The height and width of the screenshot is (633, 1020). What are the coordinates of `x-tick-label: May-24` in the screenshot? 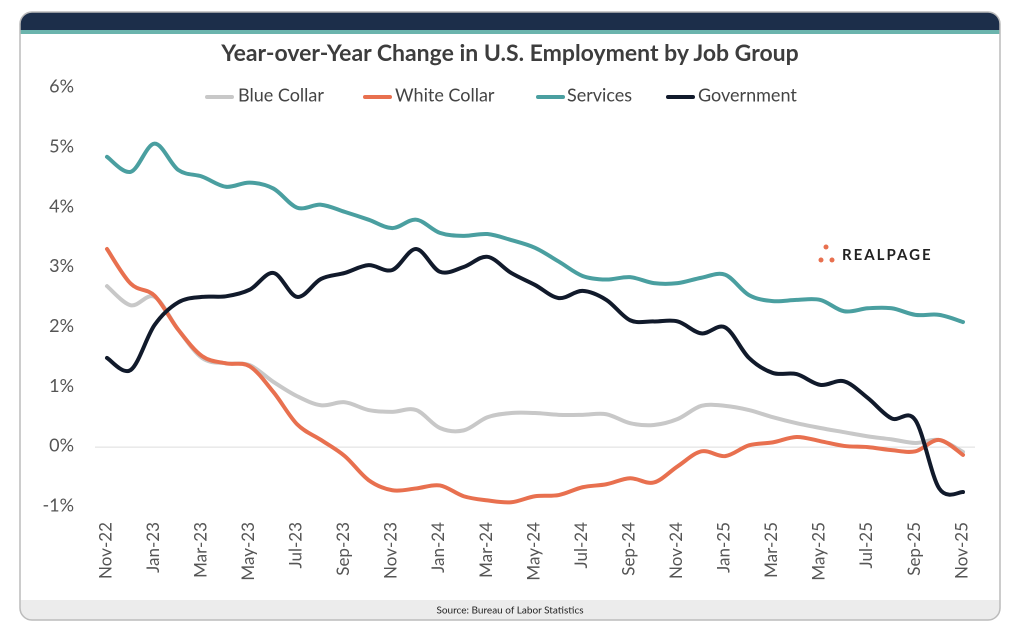 It's located at (532, 551).